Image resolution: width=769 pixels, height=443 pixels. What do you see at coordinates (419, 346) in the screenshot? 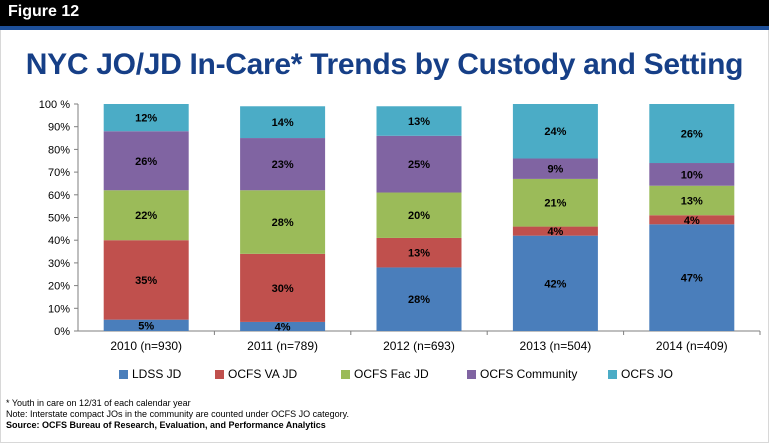
I see `x-tick-label: 2012 (n=693)` at bounding box center [419, 346].